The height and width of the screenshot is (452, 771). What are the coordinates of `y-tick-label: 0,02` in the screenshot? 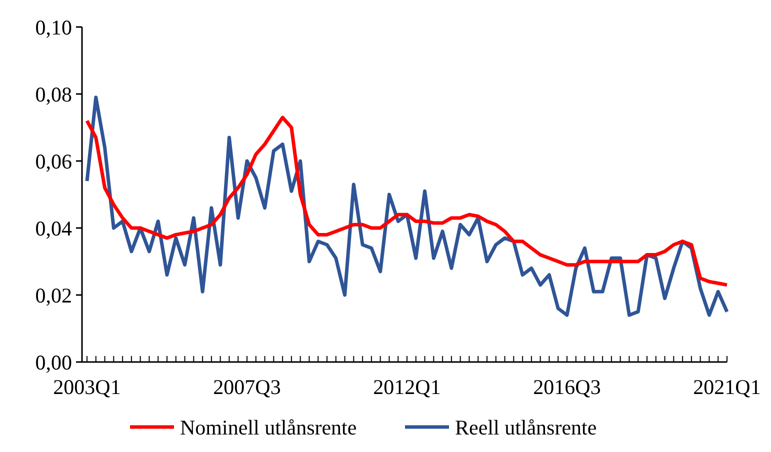 It's located at (53, 295).